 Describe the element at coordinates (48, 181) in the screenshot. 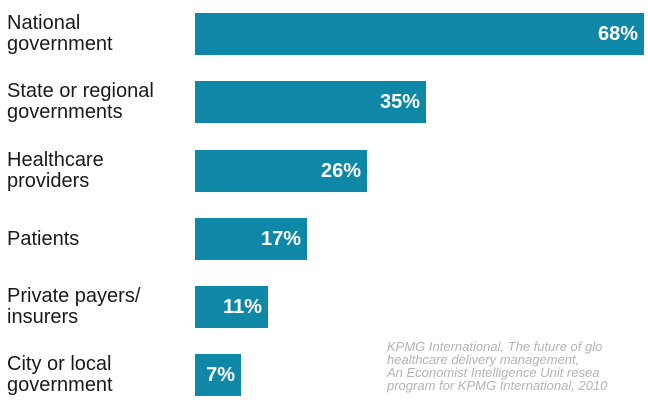

I see `category-label-line: providers` at that location.